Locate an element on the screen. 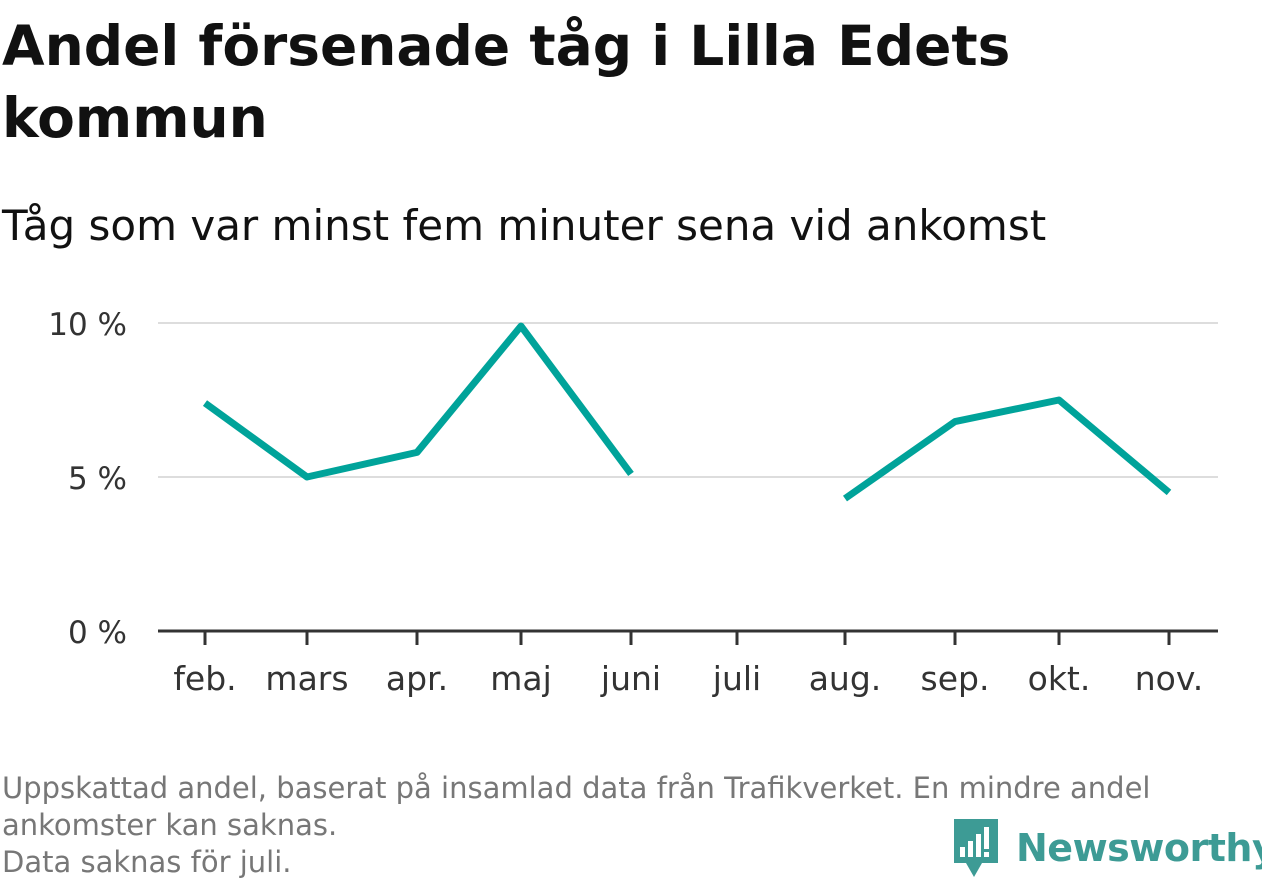 The image size is (1262, 881). x-tick-label-0: feb. is located at coordinates (204, 678).